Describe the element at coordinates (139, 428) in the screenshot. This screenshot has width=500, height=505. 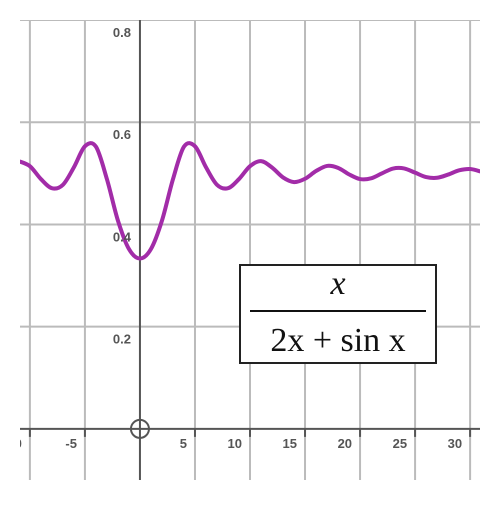
I see `origin-marker` at that location.